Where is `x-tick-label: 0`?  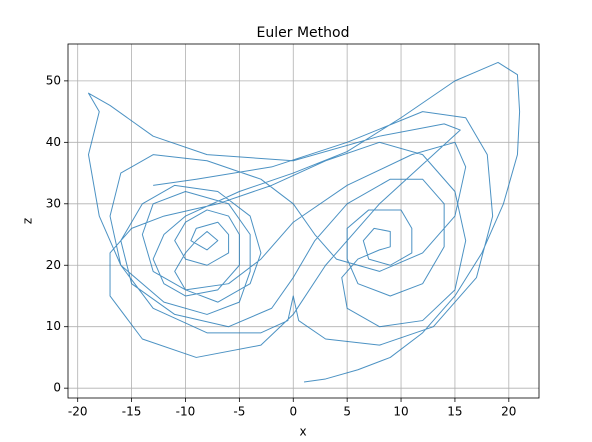 x-tick-label: 0 is located at coordinates (293, 412).